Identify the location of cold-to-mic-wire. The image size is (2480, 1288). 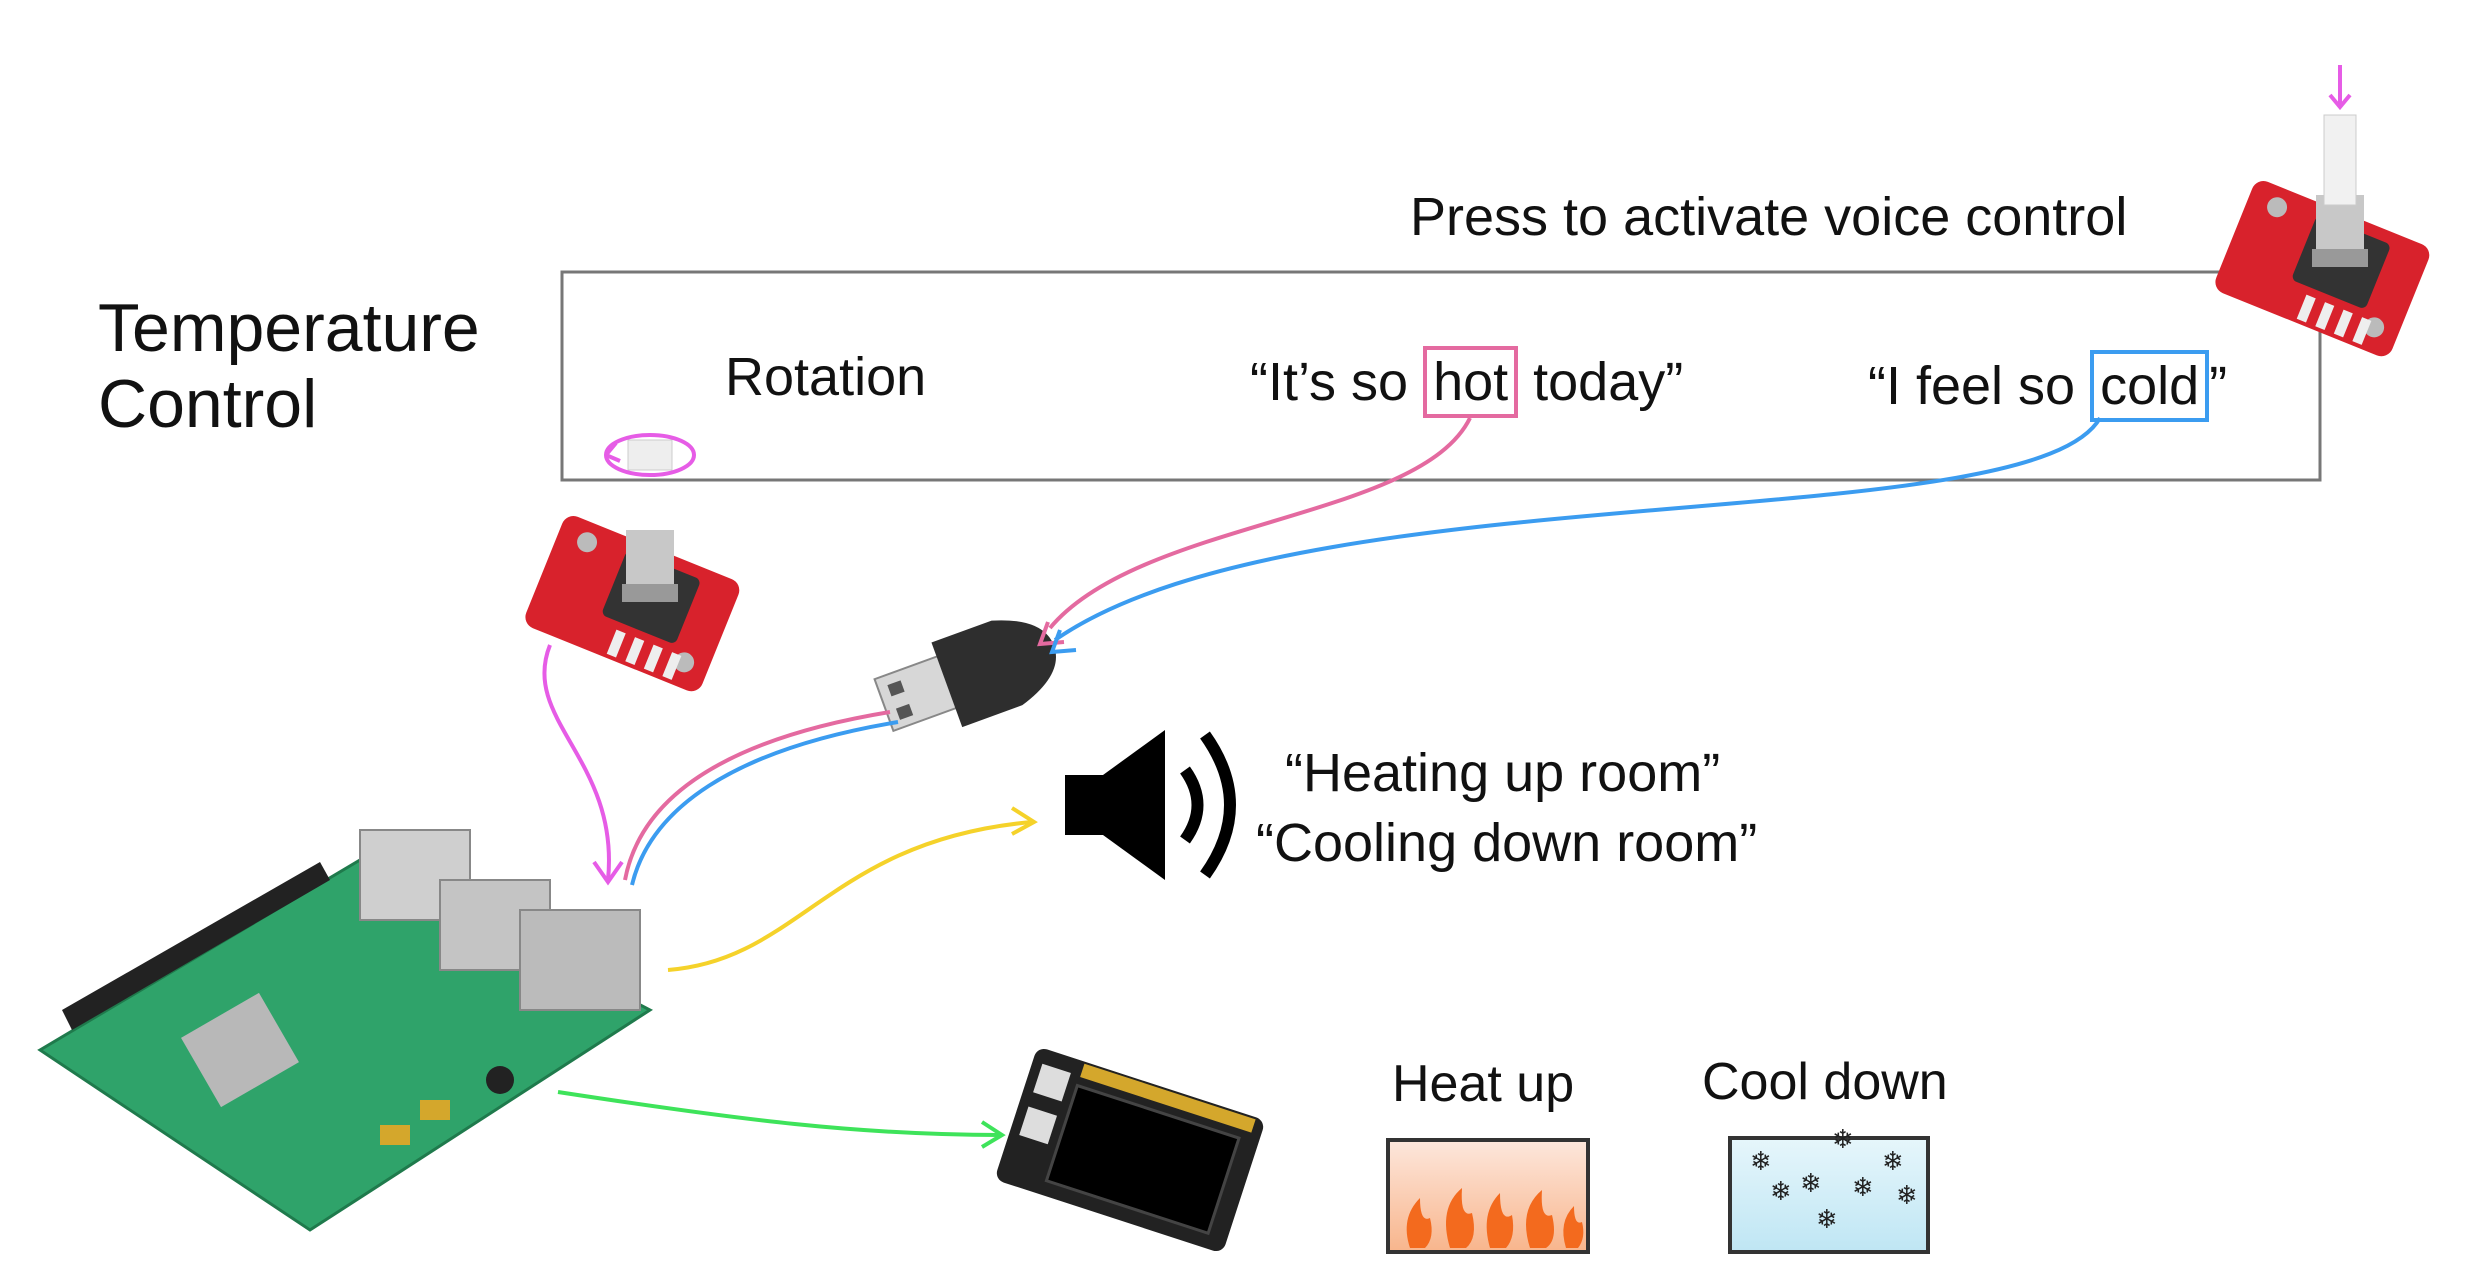
(1577, 529).